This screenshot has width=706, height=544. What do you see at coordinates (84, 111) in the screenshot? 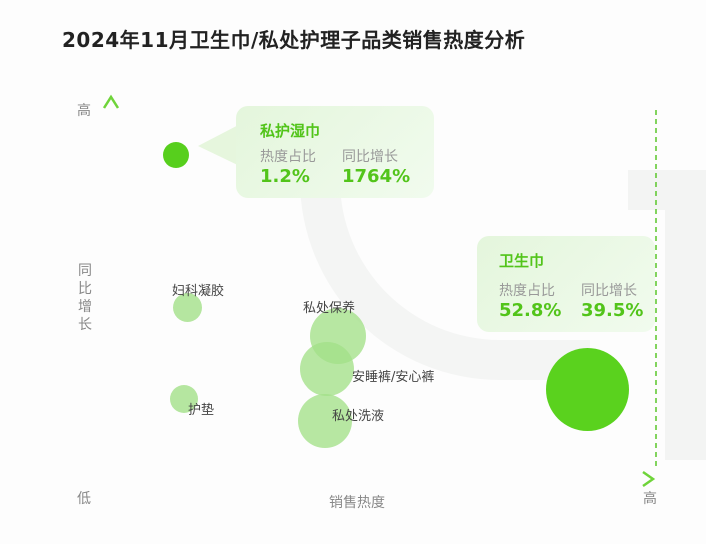
I see `y-axis-high-label: 高` at bounding box center [84, 111].